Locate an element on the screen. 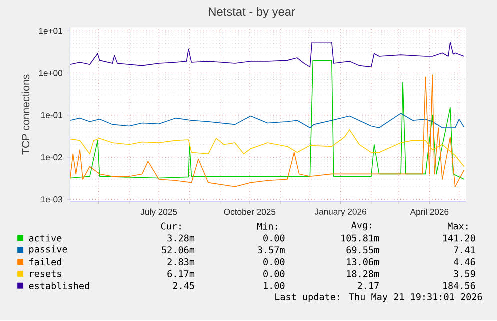  text: 141.20 is located at coordinates (460, 238).